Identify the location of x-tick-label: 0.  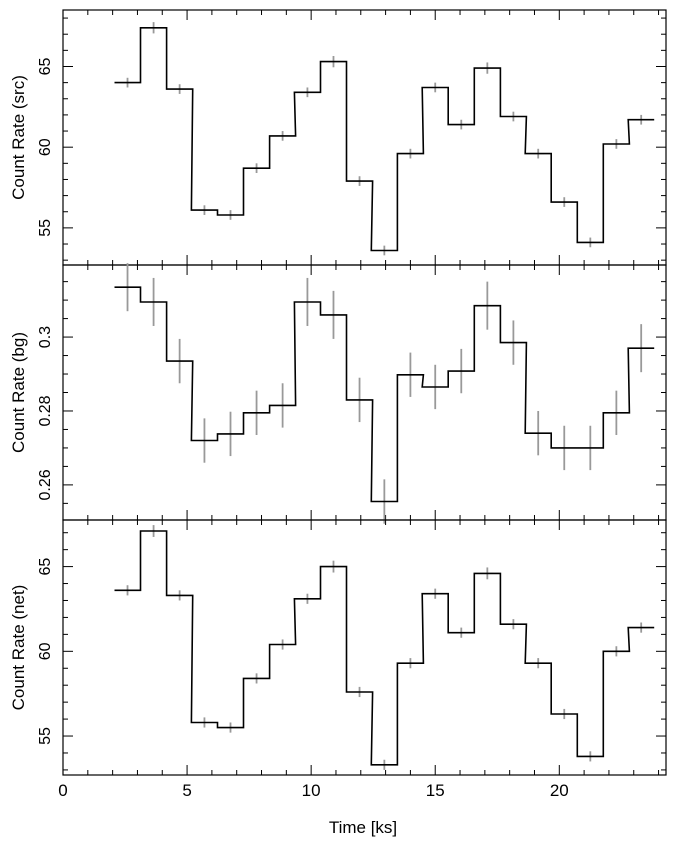
(62, 790).